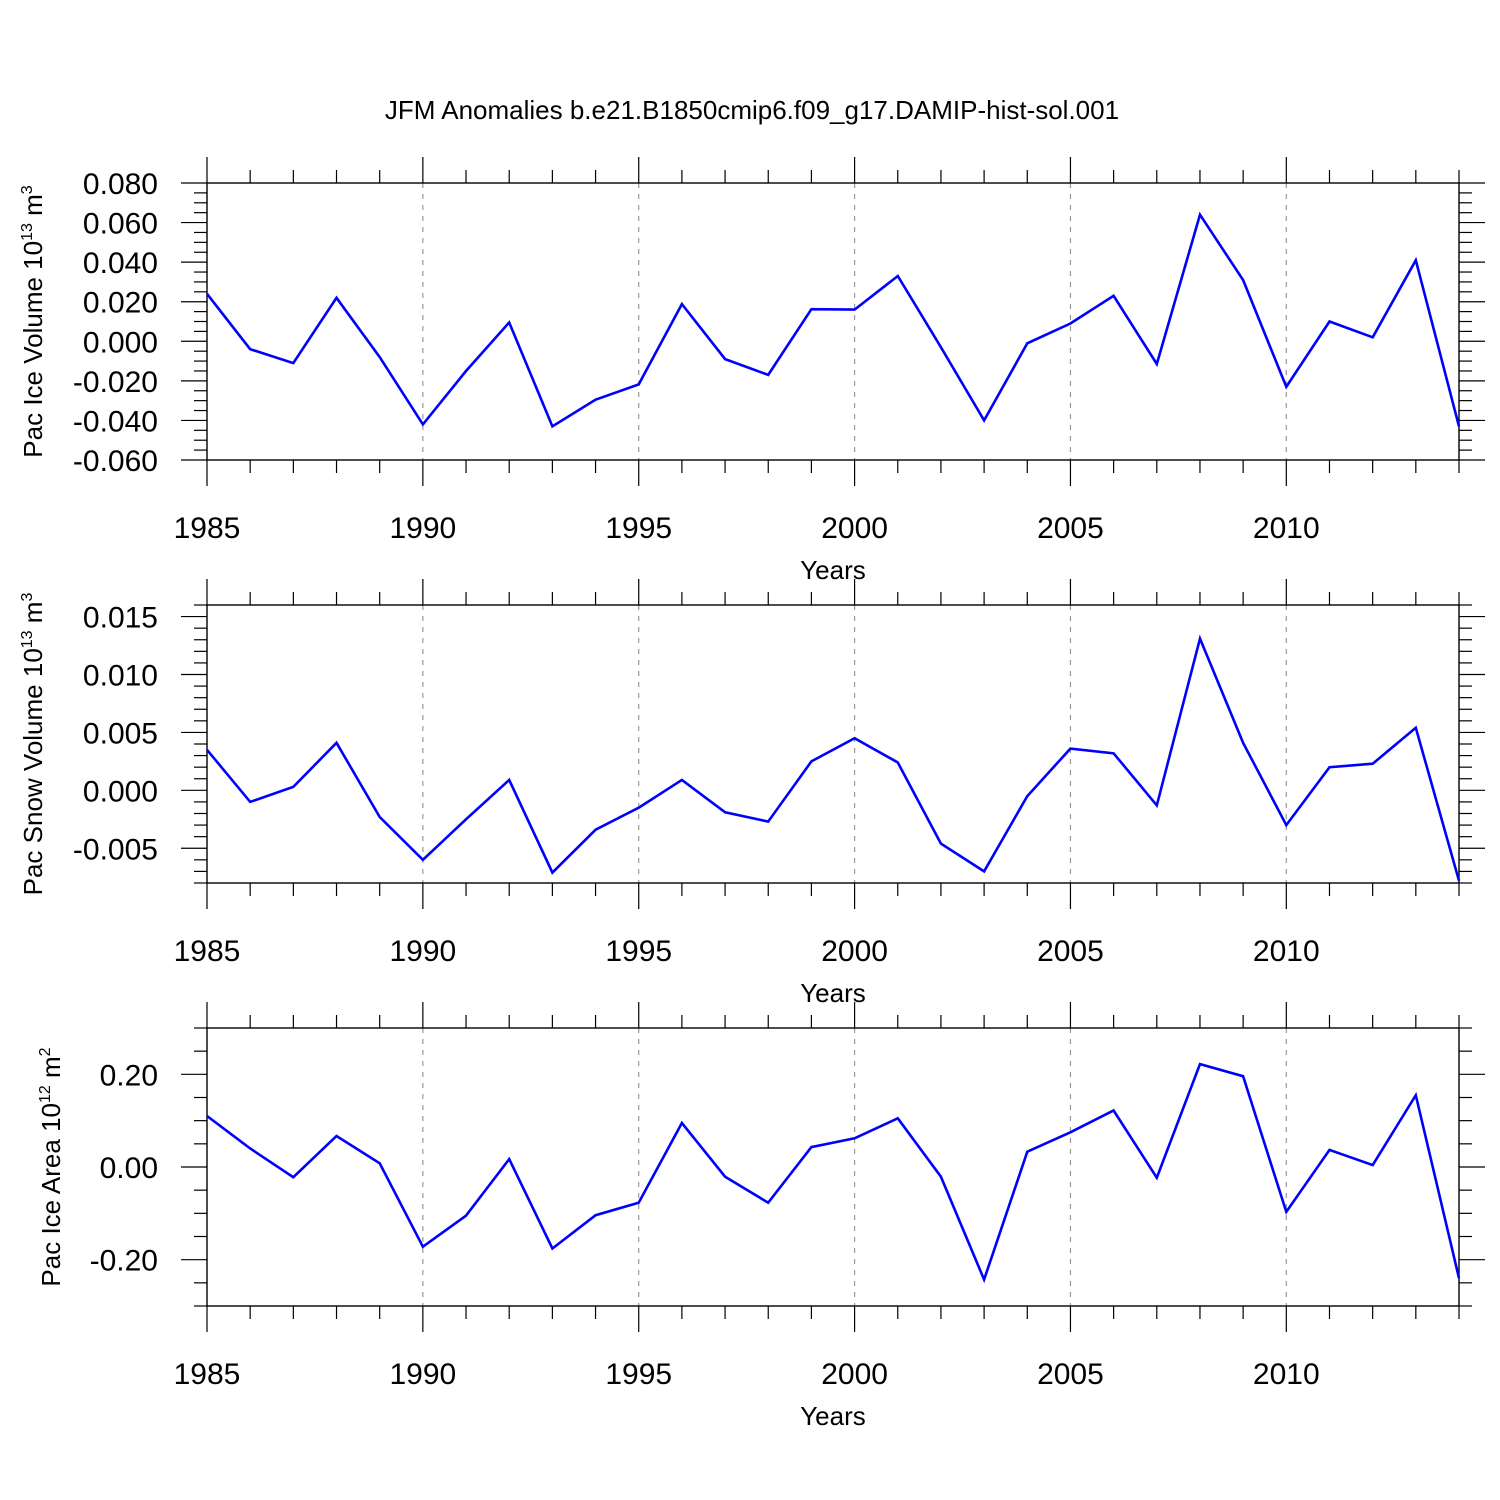  What do you see at coordinates (129, 1168) in the screenshot?
I see `y-tick-label: 0.00` at bounding box center [129, 1168].